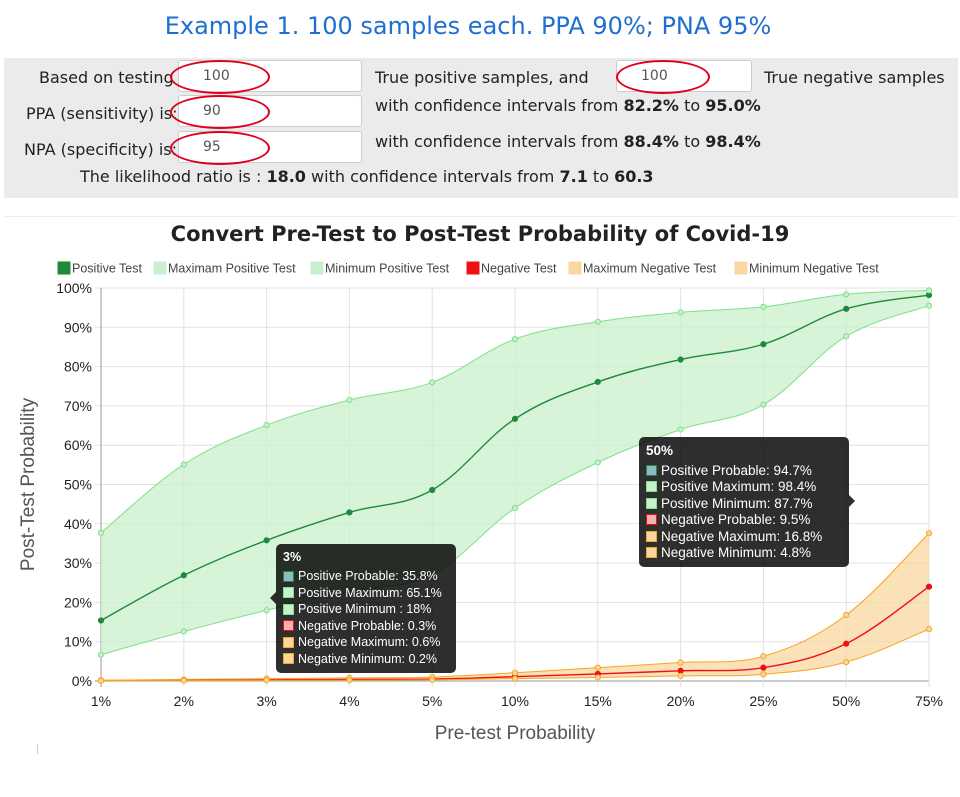  What do you see at coordinates (370, 592) in the screenshot?
I see `tooltip-text: Positive Maximum: 65.1%` at bounding box center [370, 592].